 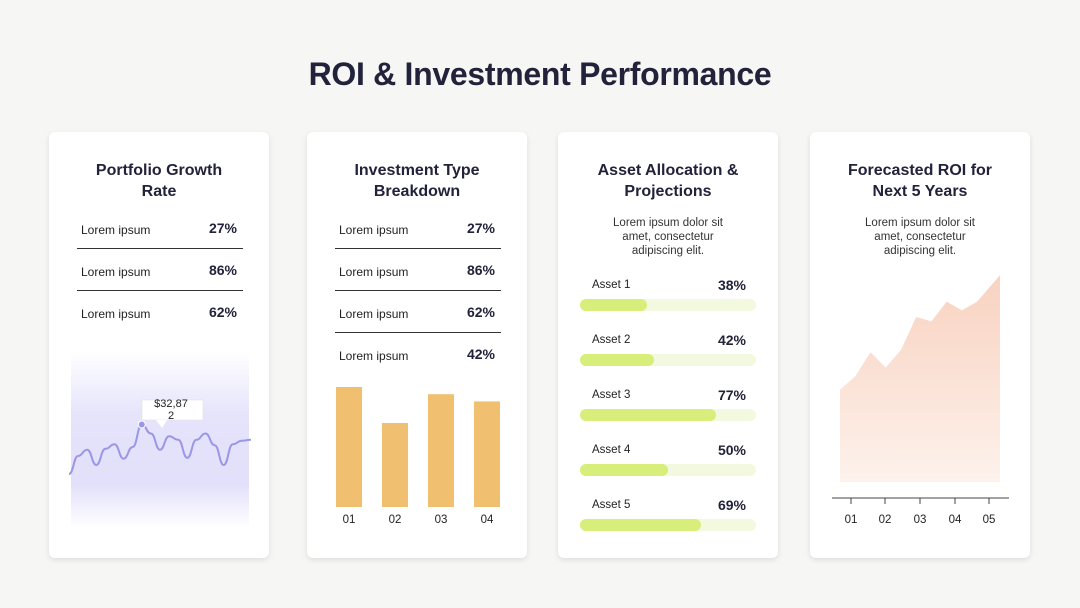 What do you see at coordinates (417, 181) in the screenshot?
I see `card-title: Investment Type Breakdown` at bounding box center [417, 181].